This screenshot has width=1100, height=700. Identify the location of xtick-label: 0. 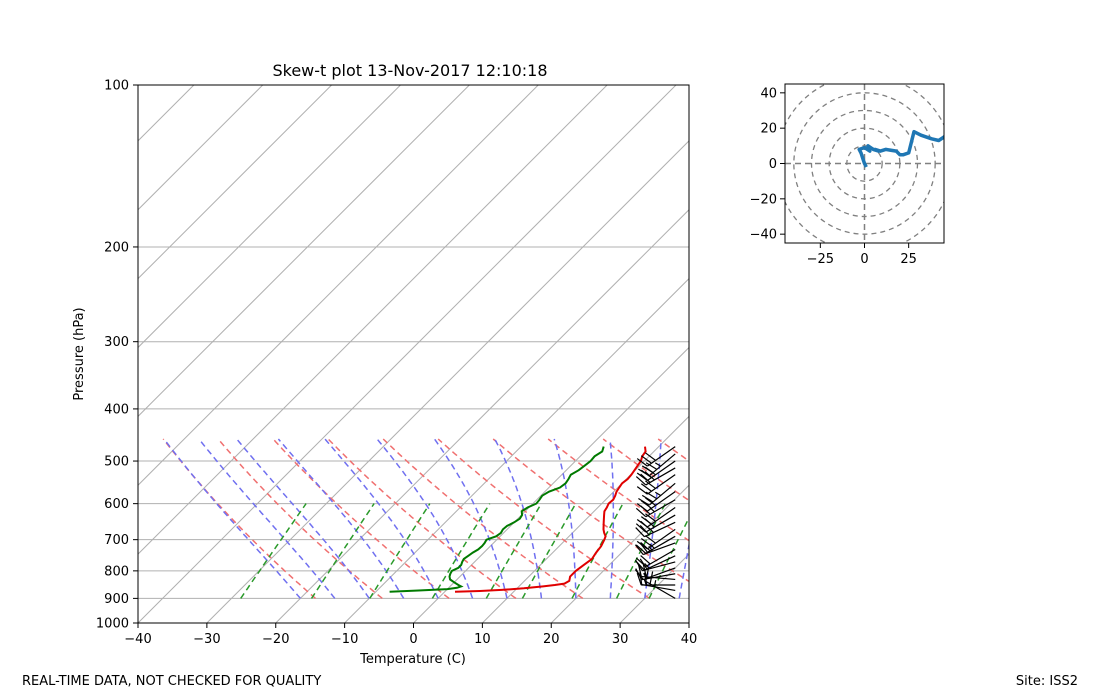
(413, 639).